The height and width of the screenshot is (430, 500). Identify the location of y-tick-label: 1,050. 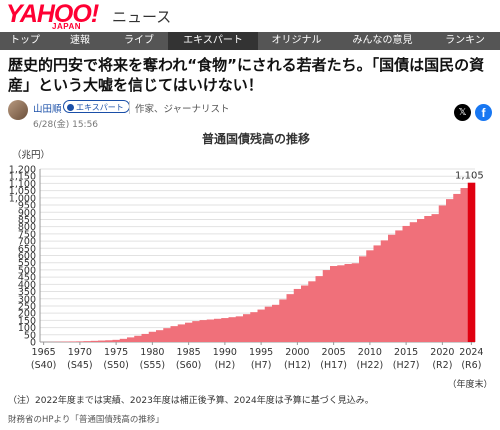
(22, 191).